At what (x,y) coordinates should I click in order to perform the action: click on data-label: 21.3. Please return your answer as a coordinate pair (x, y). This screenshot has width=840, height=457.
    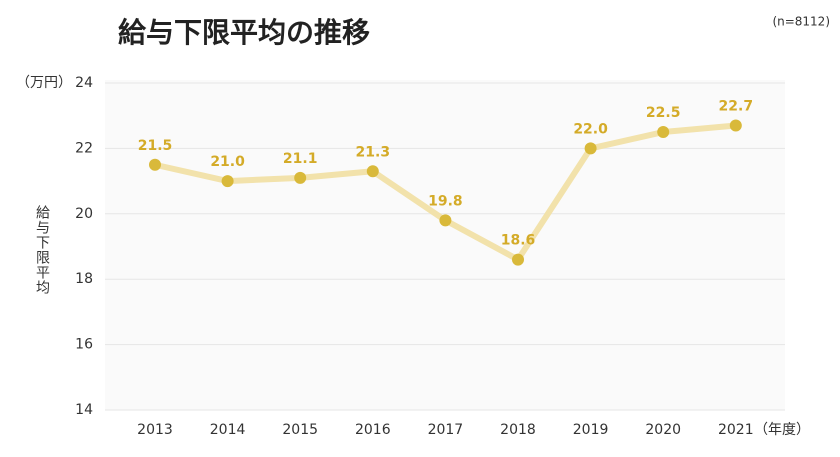
    Looking at the image, I should click on (373, 152).